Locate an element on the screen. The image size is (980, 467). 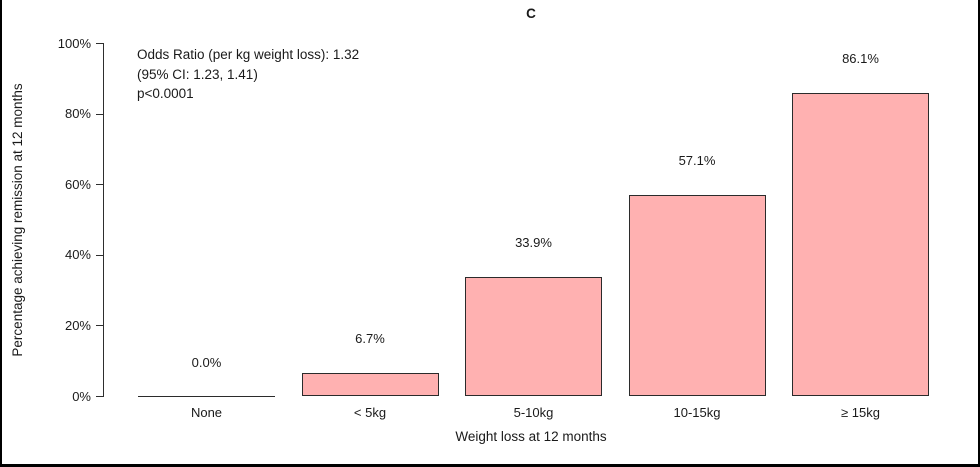
x-category-label: < 5kg is located at coordinates (370, 412).